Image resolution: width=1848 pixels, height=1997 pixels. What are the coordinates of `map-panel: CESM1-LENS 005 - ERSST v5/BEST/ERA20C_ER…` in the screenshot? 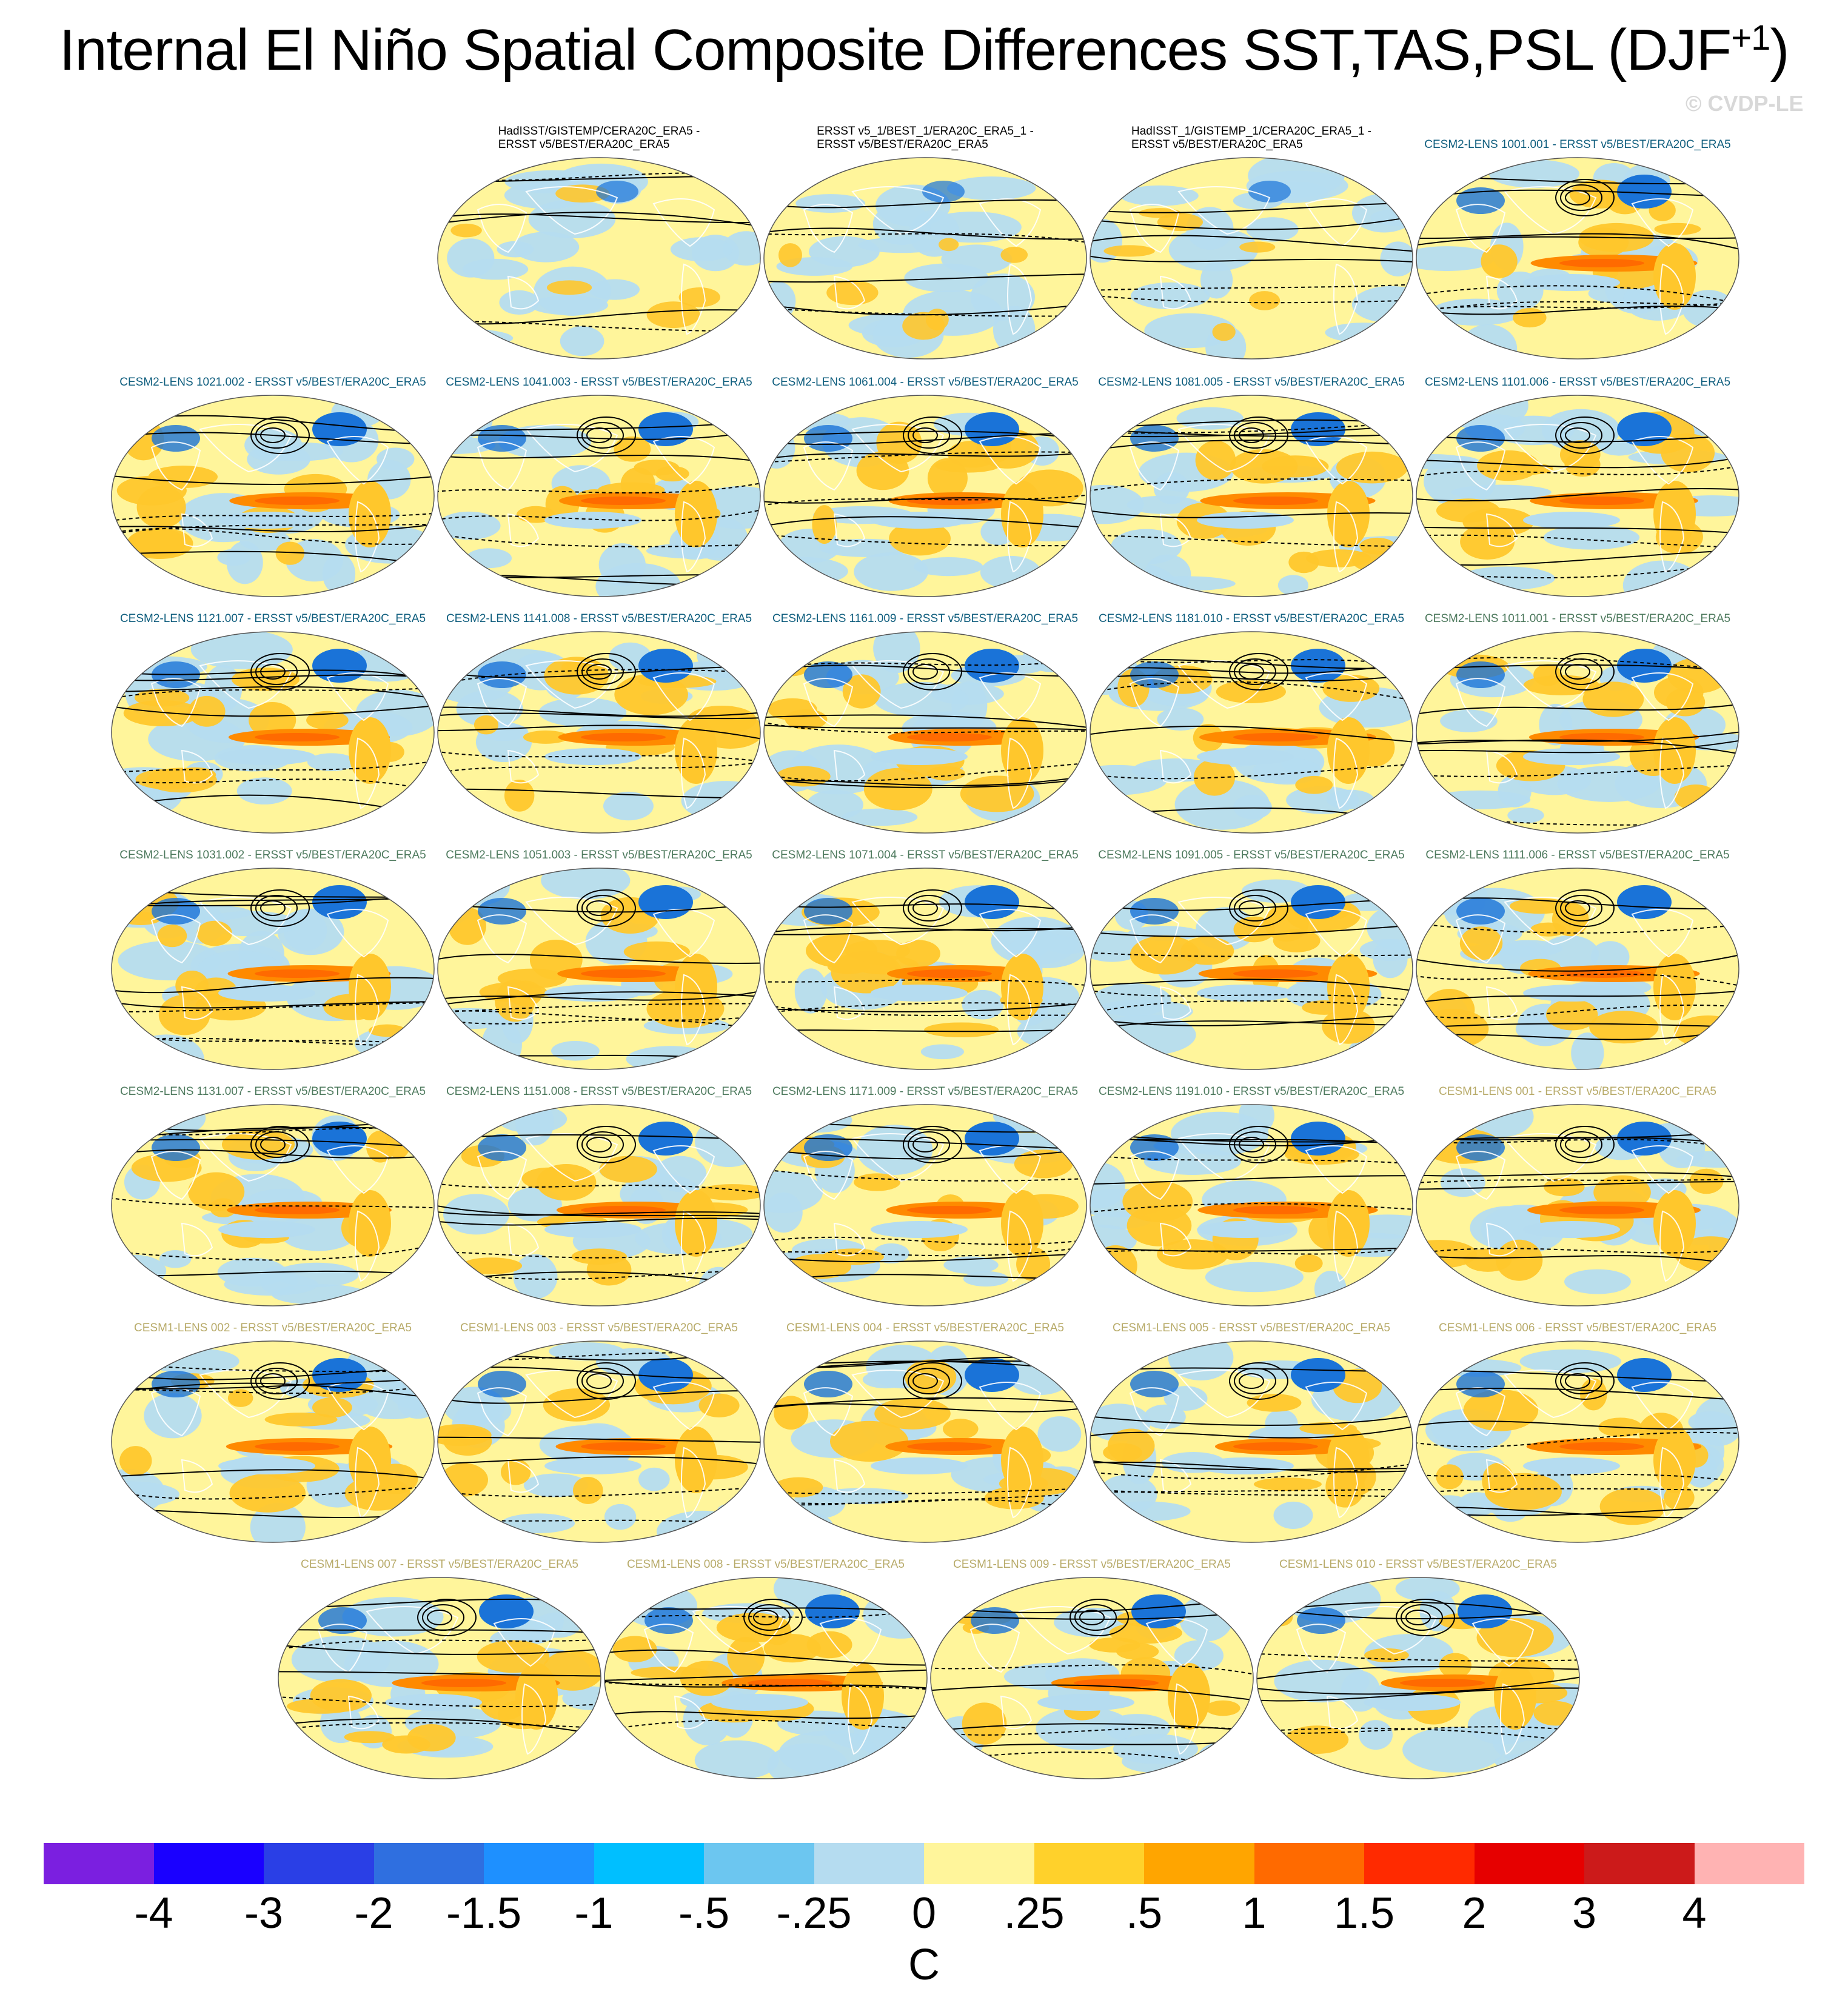 It's located at (1251, 1423).